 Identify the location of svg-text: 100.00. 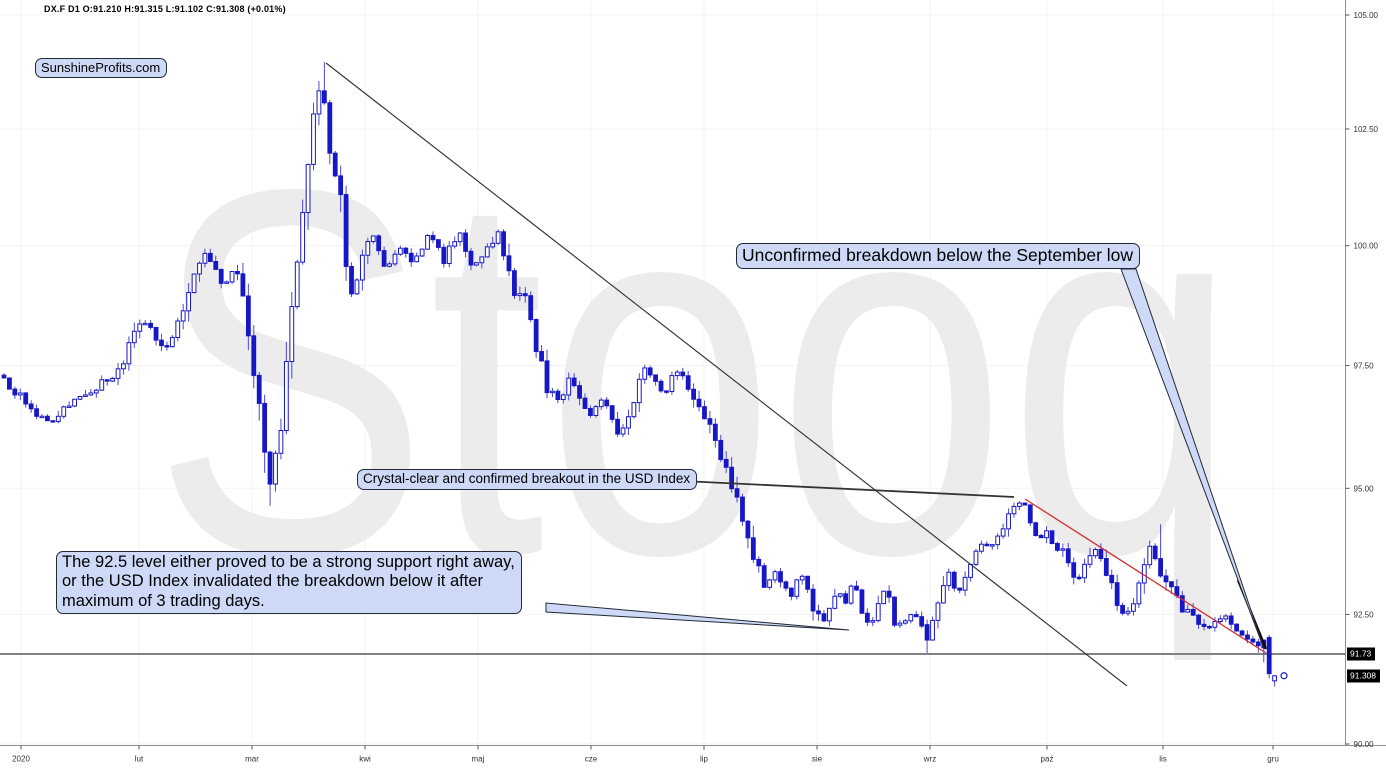
(1366, 246).